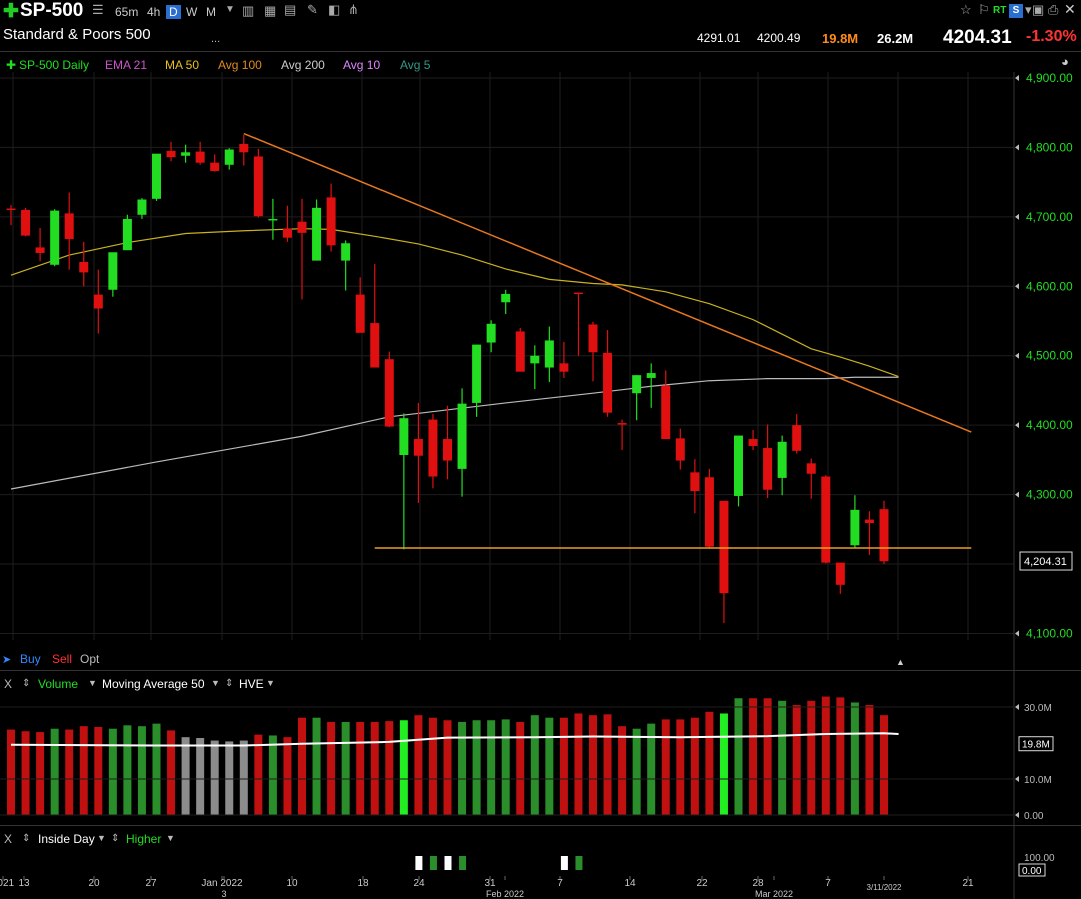 The width and height of the screenshot is (1081, 899). Describe the element at coordinates (290, 9) in the screenshot. I see `calculator-icon: ▤` at that location.